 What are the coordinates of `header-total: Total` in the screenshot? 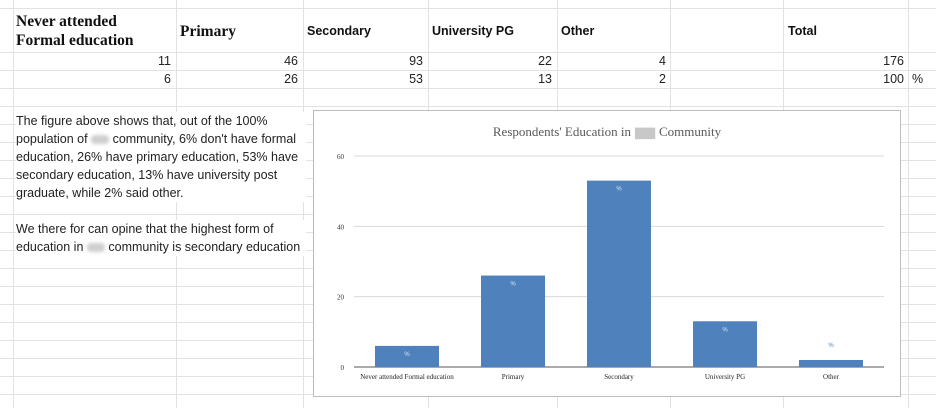 It's located at (802, 31).